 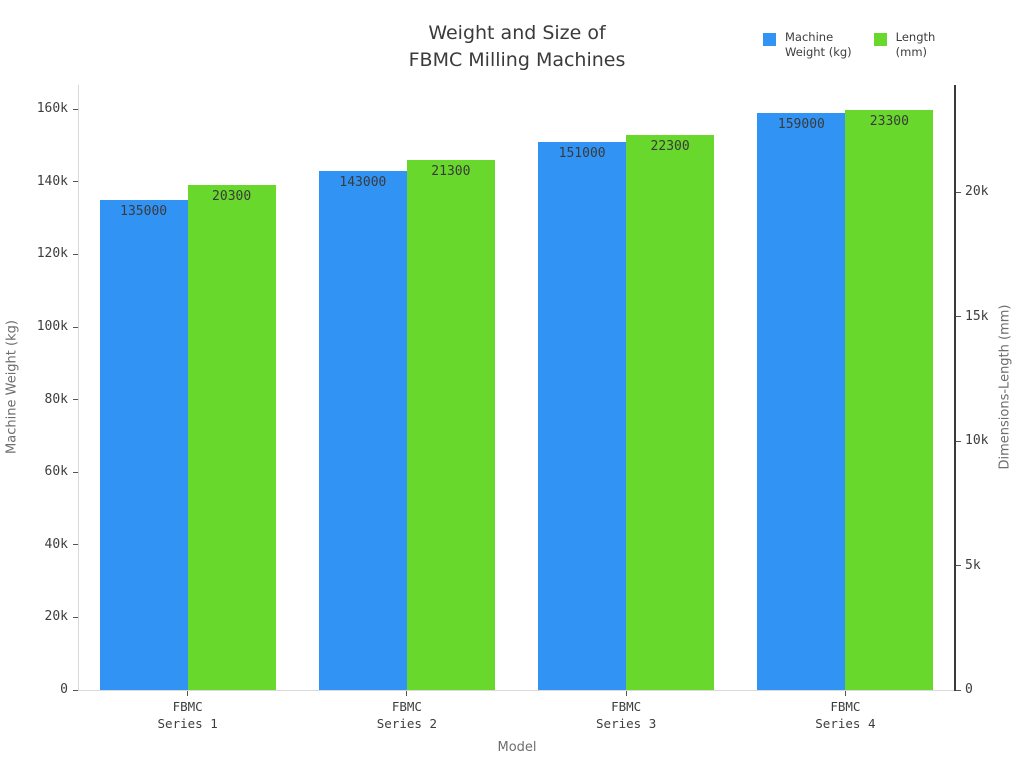 What do you see at coordinates (973, 565) in the screenshot?
I see `right-tick-label: 5k` at bounding box center [973, 565].